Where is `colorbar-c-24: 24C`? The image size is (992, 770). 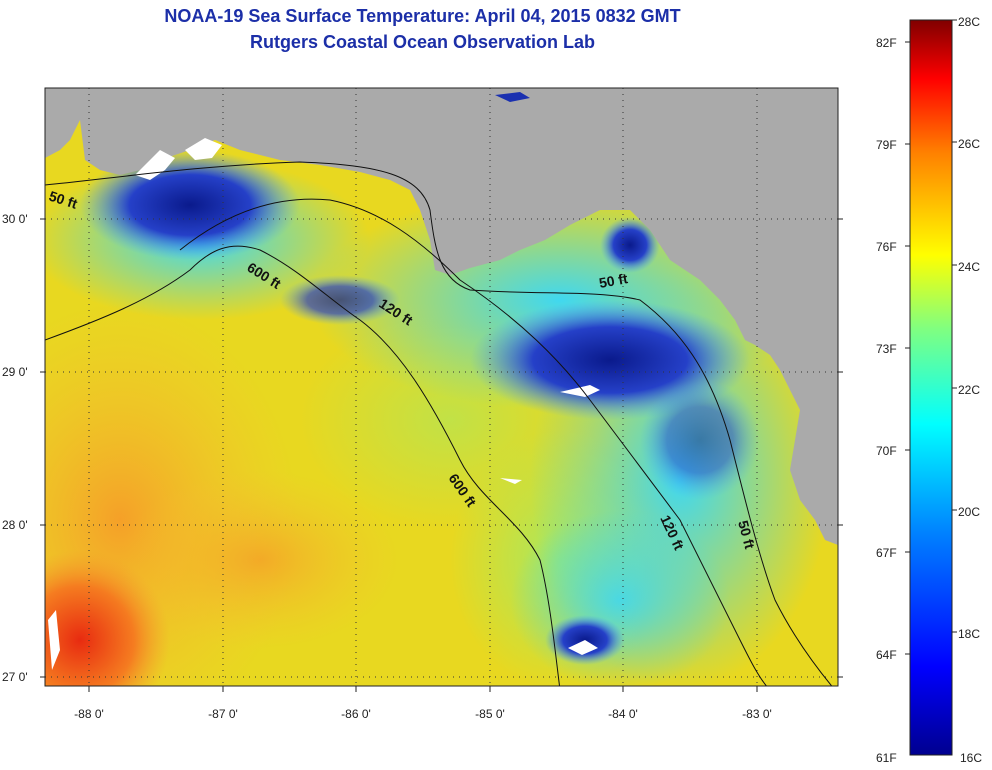
colorbar-c-24: 24C is located at coordinates (969, 267).